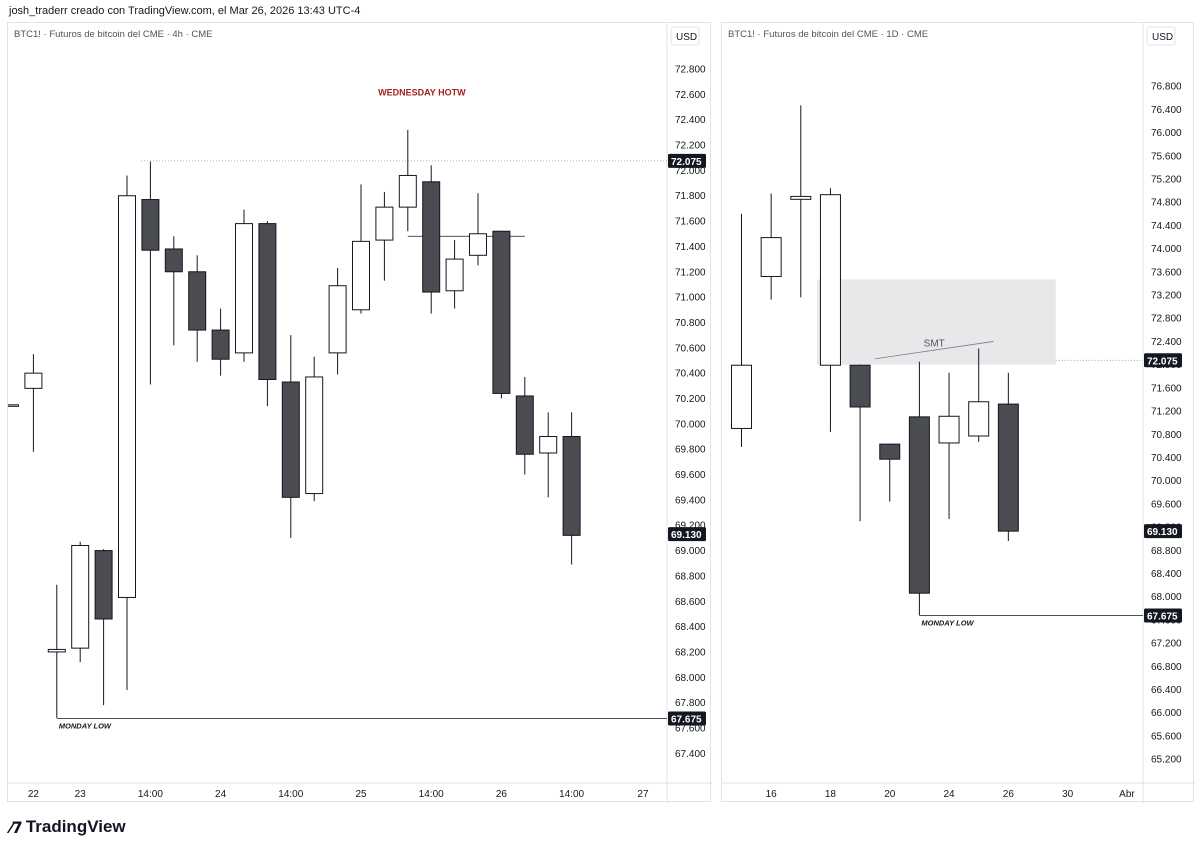 The image size is (1200, 850). Describe the element at coordinates (690, 247) in the screenshot. I see `y-tick-label: 71.400` at that location.